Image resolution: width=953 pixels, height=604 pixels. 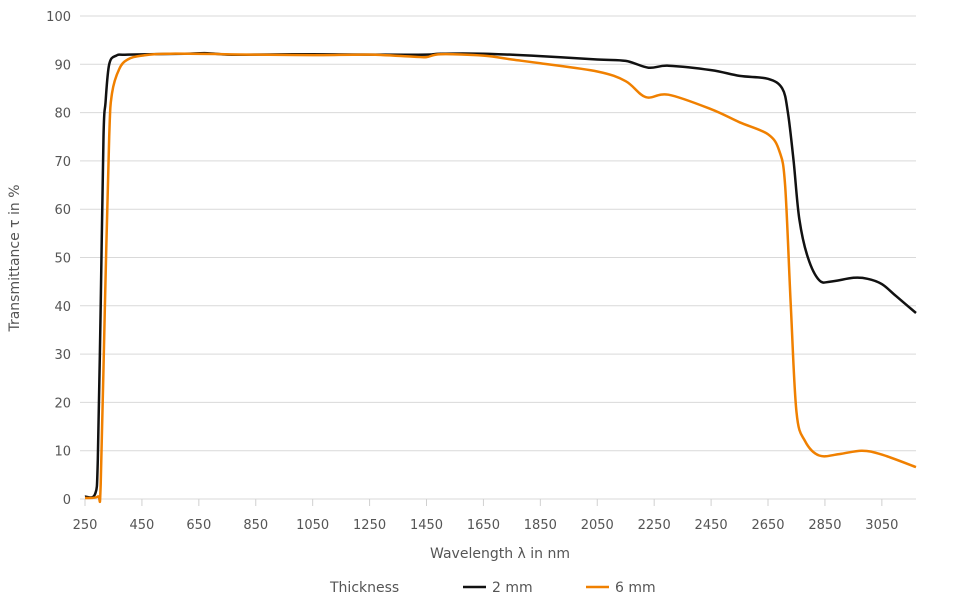 I want to click on x-tick-label: 2250, so click(x=654, y=525).